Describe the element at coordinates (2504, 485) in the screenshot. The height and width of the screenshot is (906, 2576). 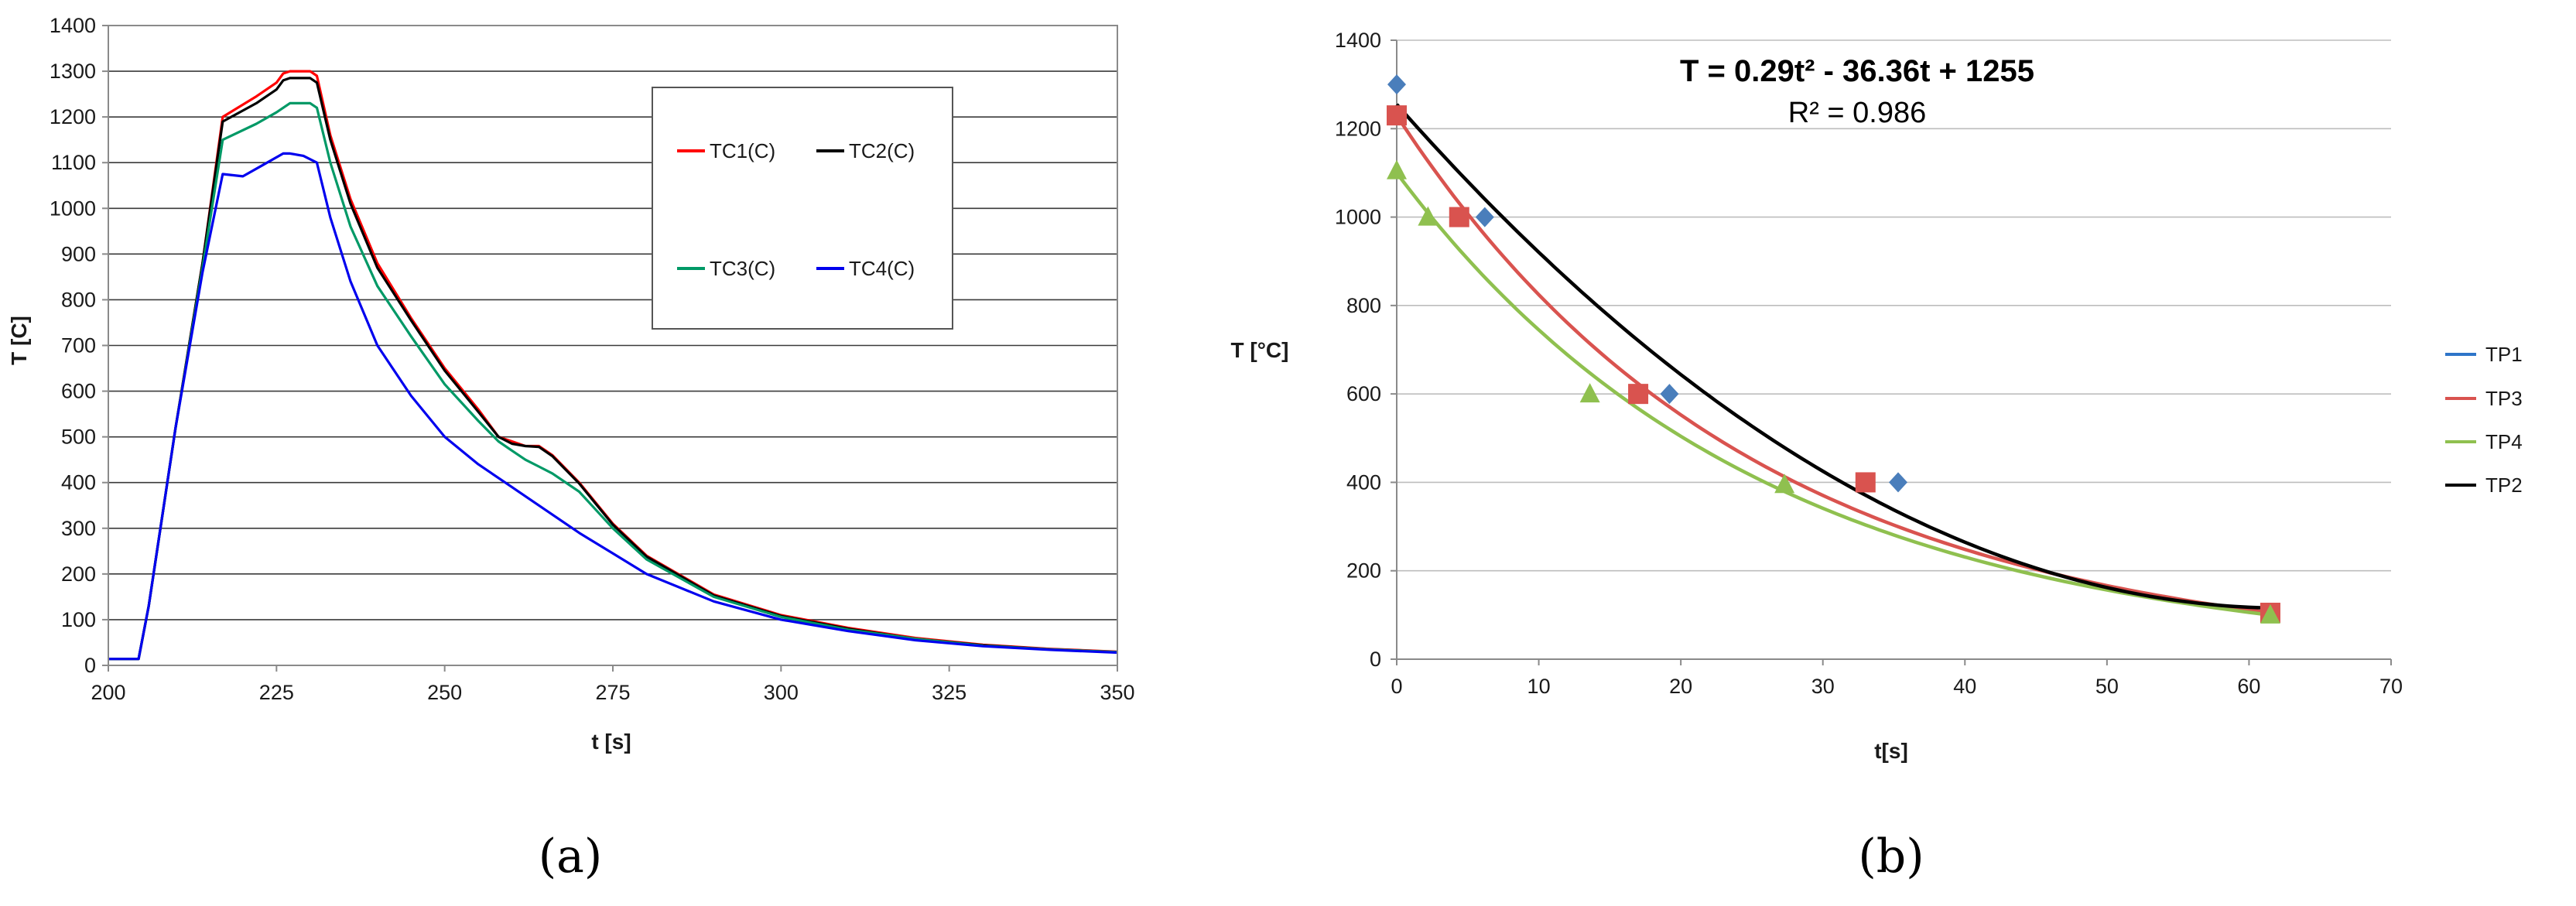
I see `chart-b-legend-label-tp2: TP2` at that location.